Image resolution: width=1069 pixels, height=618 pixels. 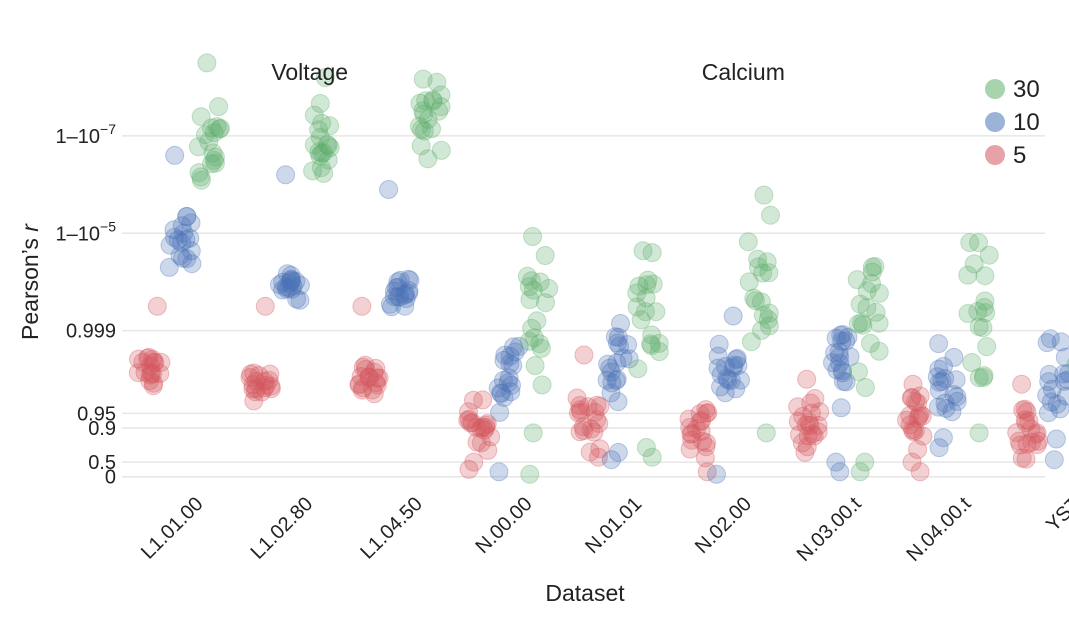 I want to click on y-axis-ticks: 00.5 0.90.95 0.999 1–10−5 1–10−7, so click(x=86, y=305).